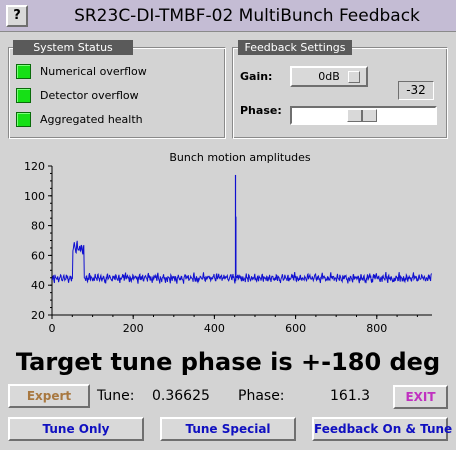 The height and width of the screenshot is (450, 456). I want to click on phase-slider-grip-icon, so click(362, 115).